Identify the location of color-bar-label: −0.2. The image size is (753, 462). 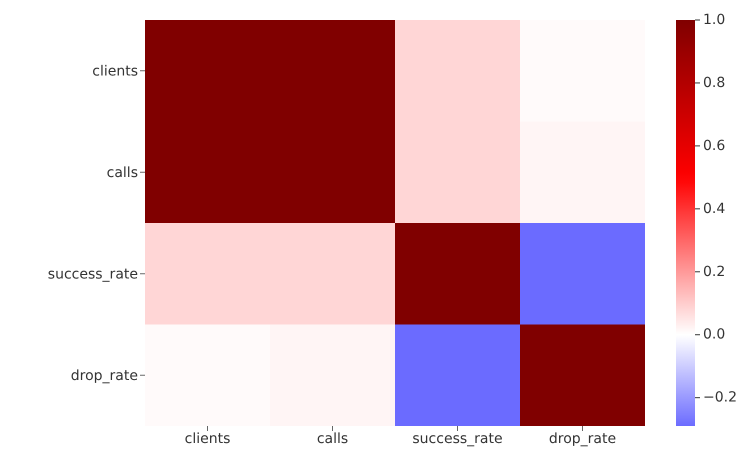
(720, 398).